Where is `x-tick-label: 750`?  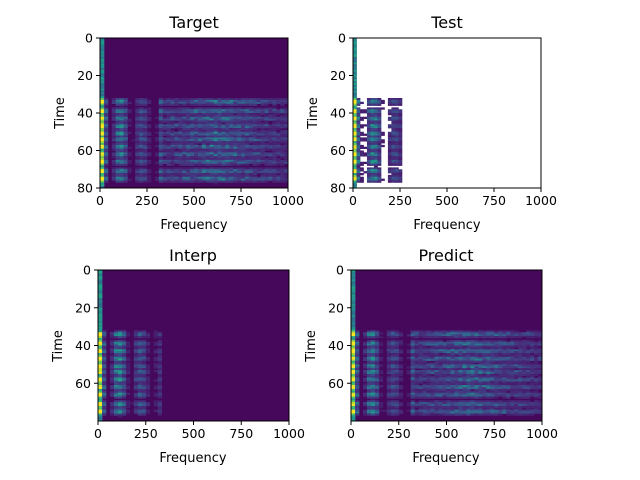 x-tick-label: 750 is located at coordinates (494, 200).